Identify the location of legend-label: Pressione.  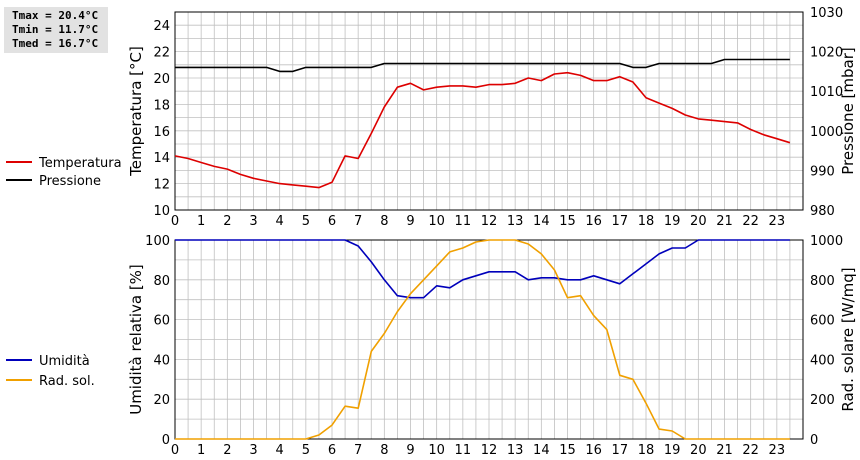
(70, 181).